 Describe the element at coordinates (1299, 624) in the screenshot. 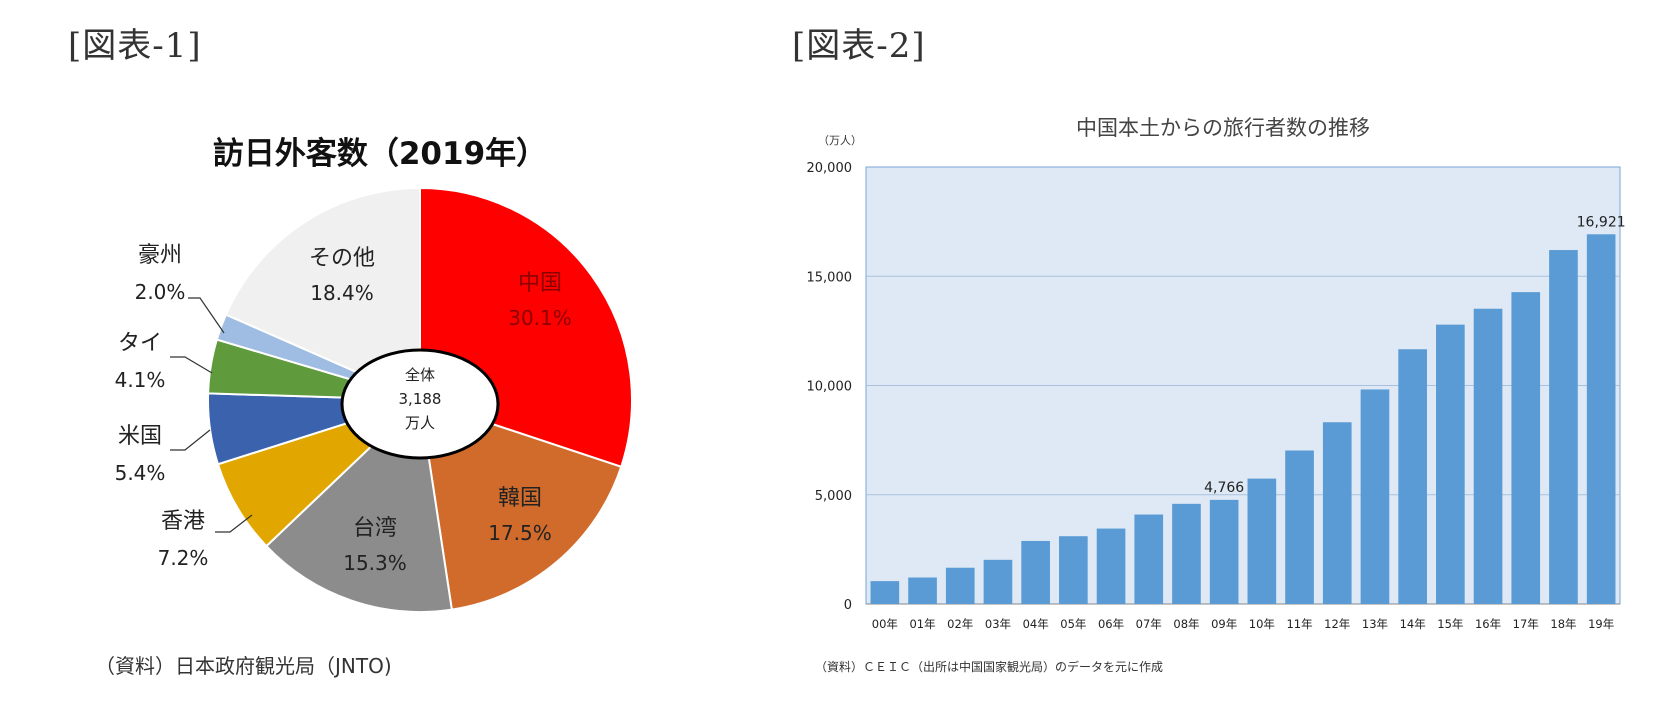

I see `bar-x-tick-label: 11年` at that location.